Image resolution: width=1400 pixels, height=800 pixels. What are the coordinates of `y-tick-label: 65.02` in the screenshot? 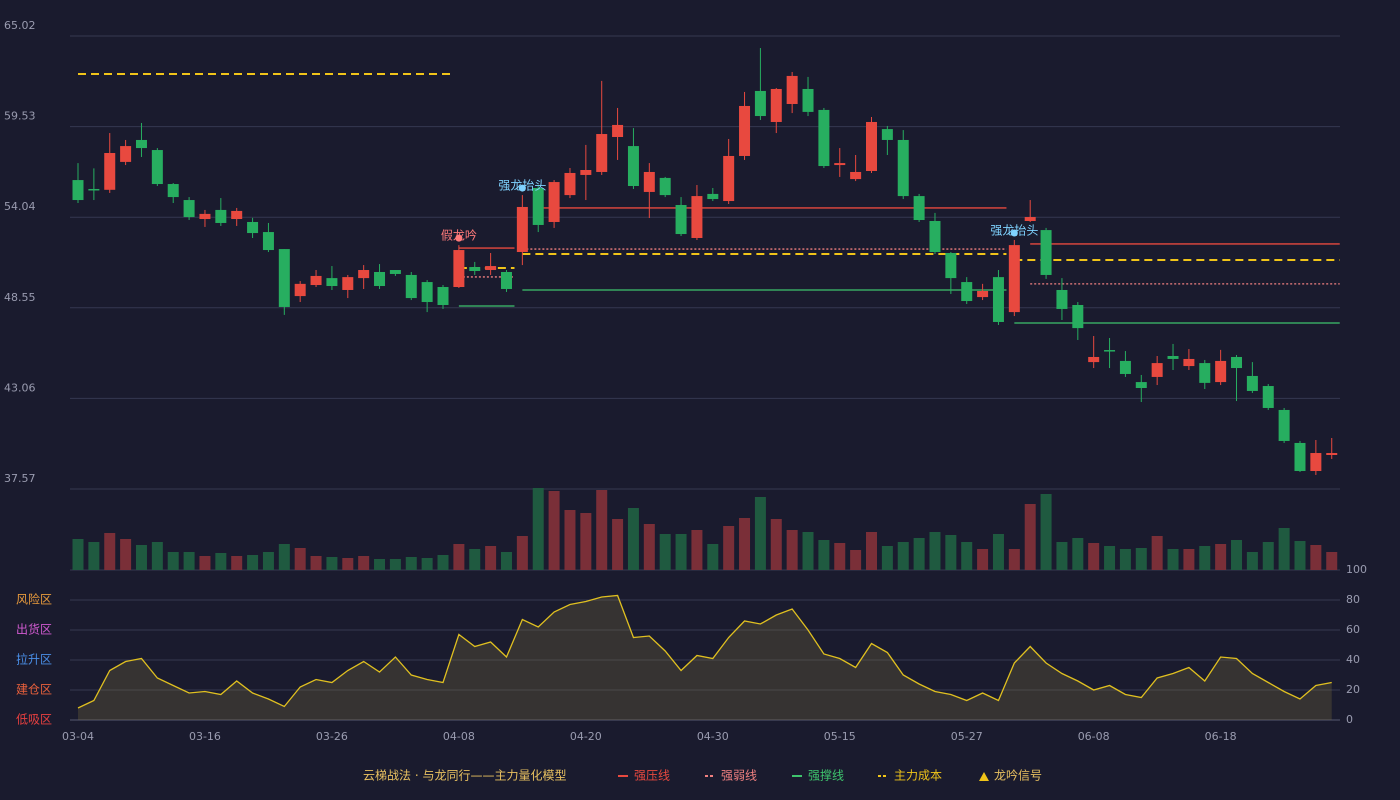 It's located at (20, 25).